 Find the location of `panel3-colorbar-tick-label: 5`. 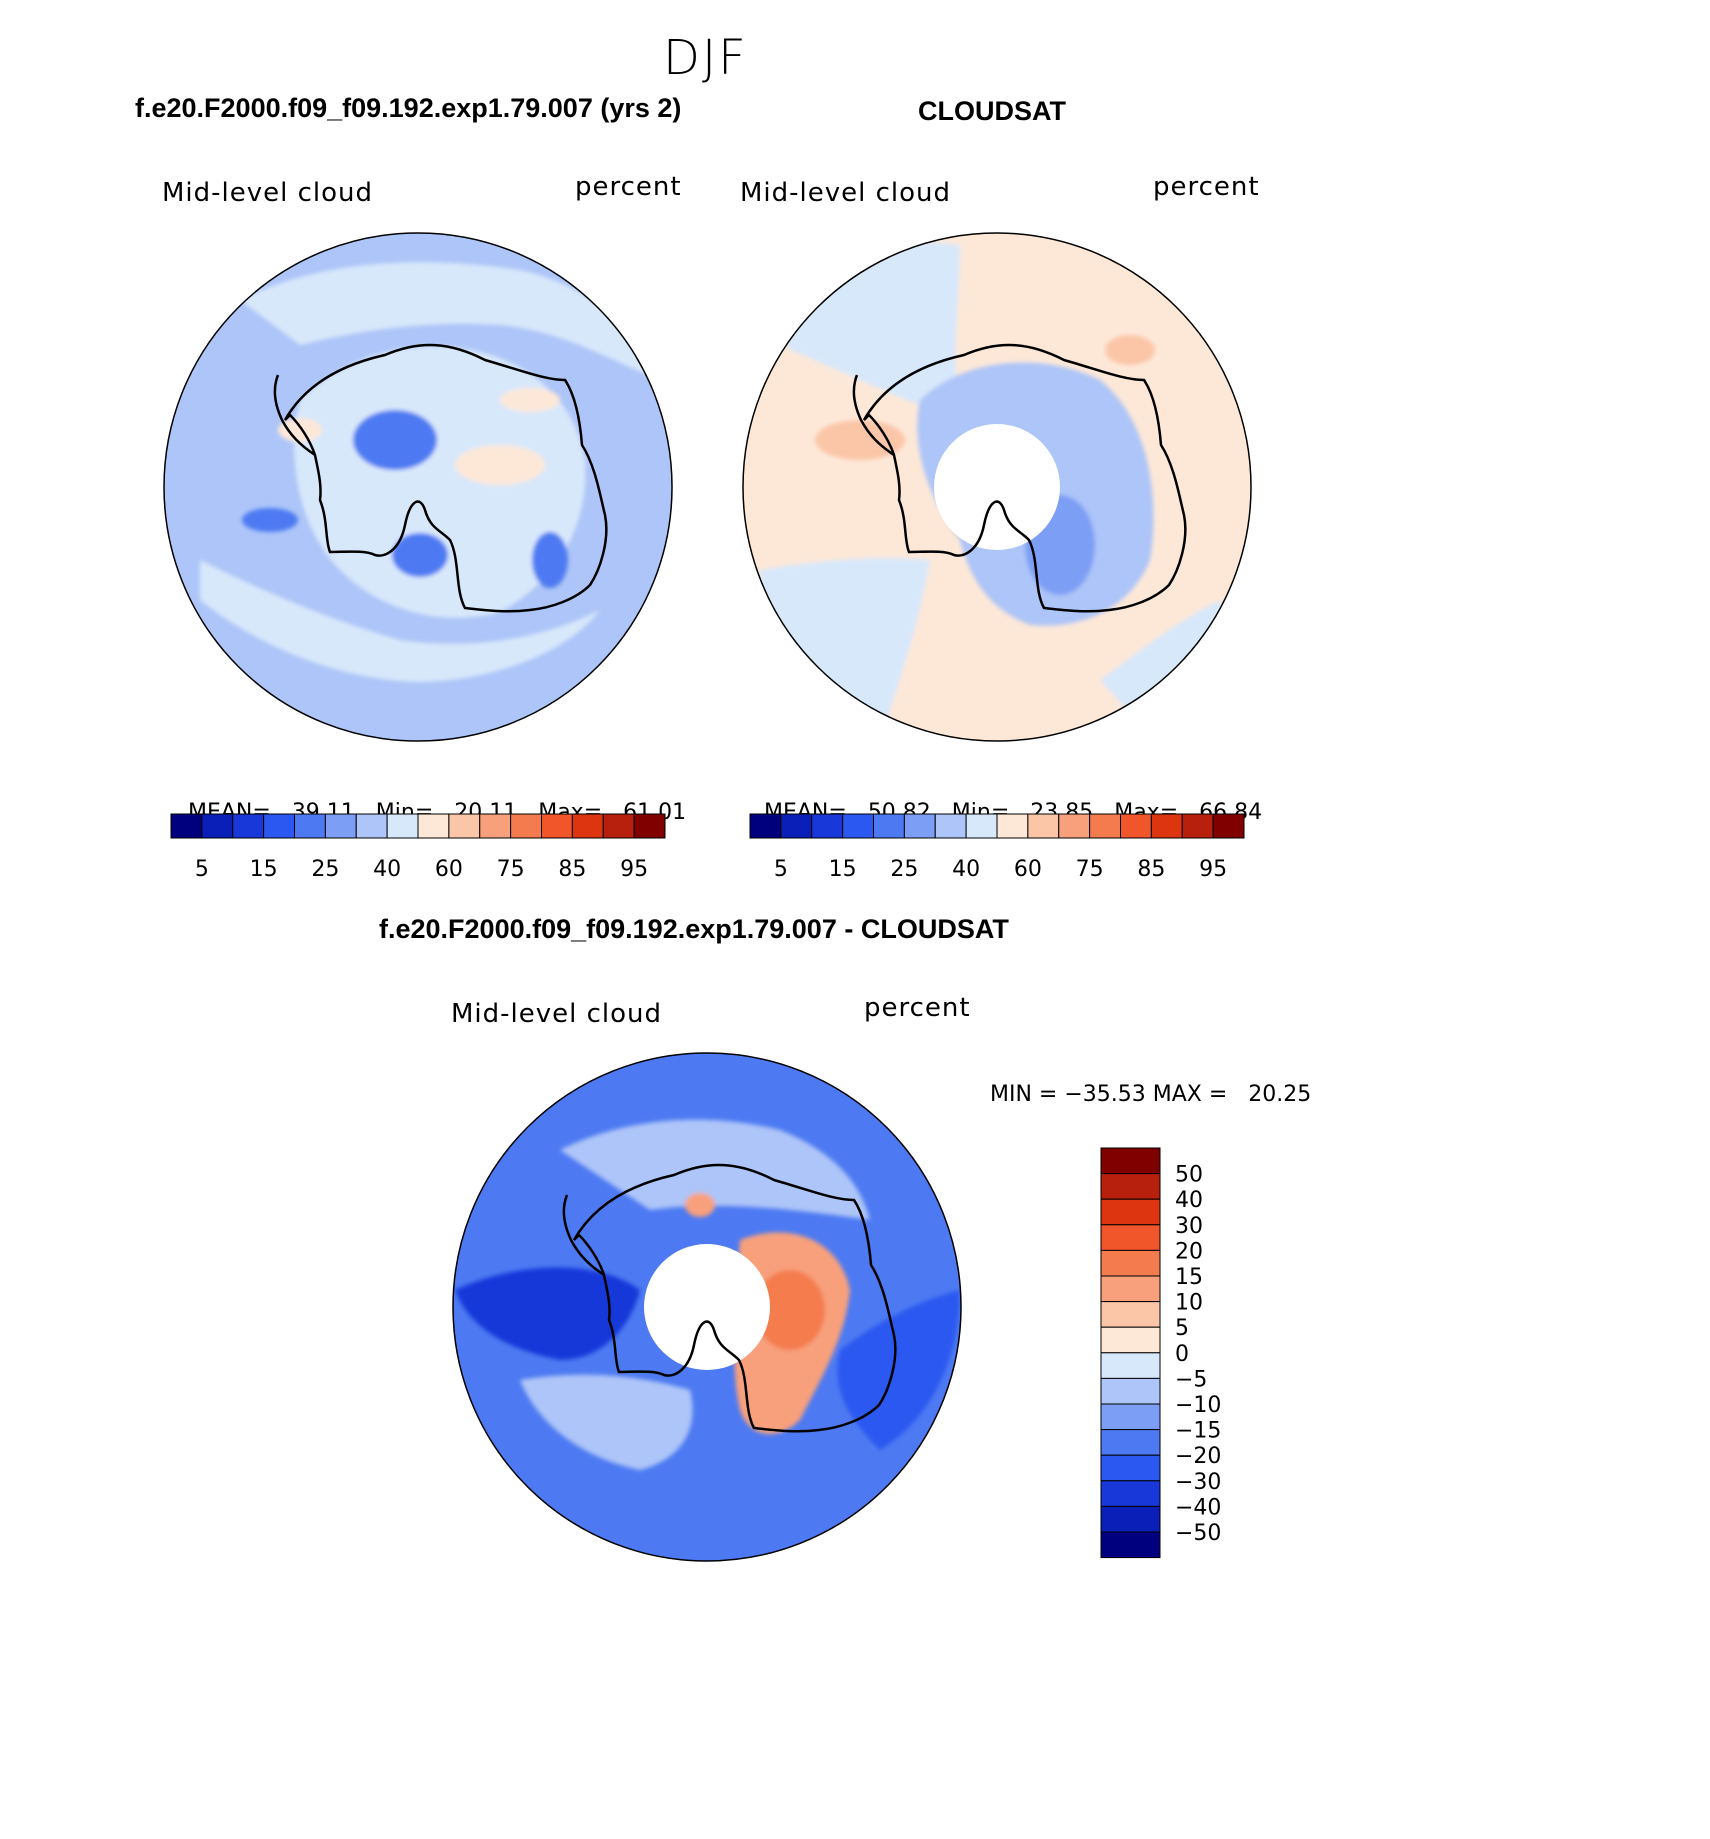

panel3-colorbar-tick-label: 5 is located at coordinates (1182, 1328).